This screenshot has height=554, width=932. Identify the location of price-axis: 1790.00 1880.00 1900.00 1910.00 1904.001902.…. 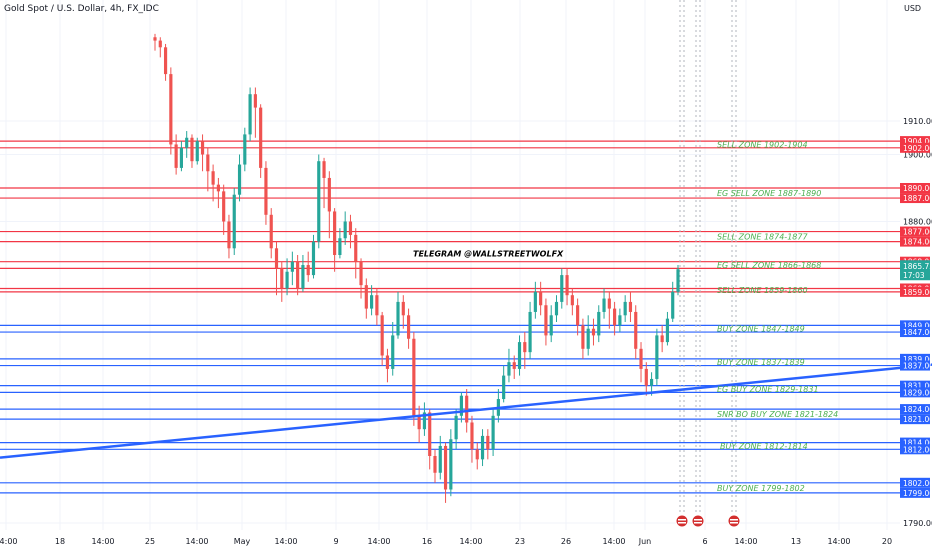
(916, 322).